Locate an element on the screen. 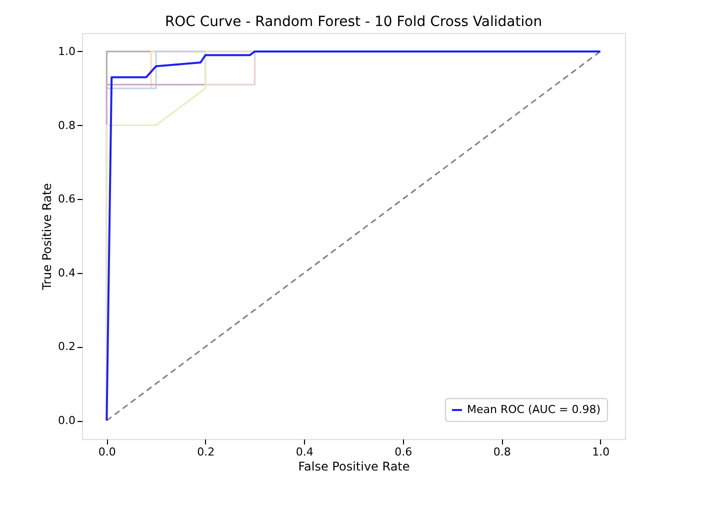 This screenshot has width=701, height=526. y-axis-title: True Positive Rate is located at coordinates (47, 237).